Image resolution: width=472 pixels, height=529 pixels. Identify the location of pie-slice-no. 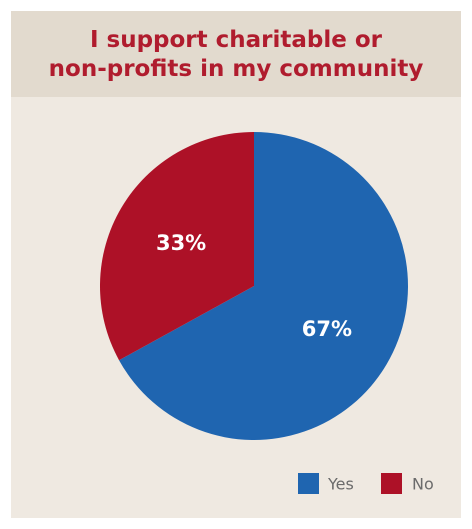
(177, 246).